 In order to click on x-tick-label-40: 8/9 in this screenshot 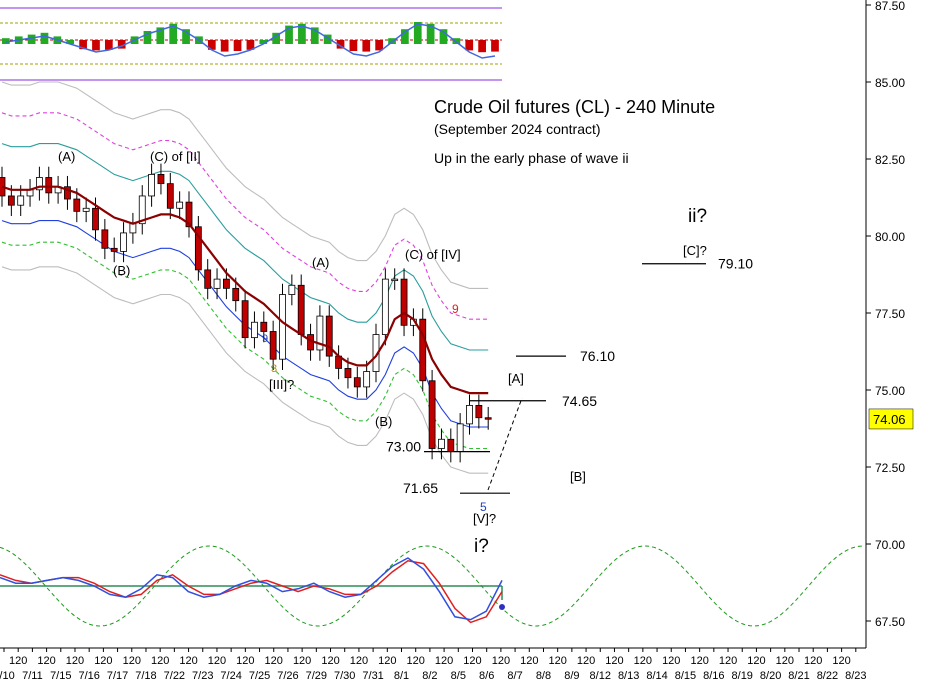, I will do `click(571, 676)`.